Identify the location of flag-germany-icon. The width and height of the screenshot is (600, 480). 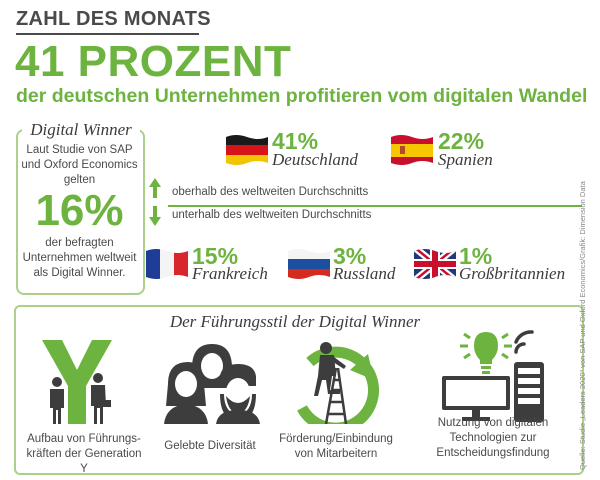
(247, 150).